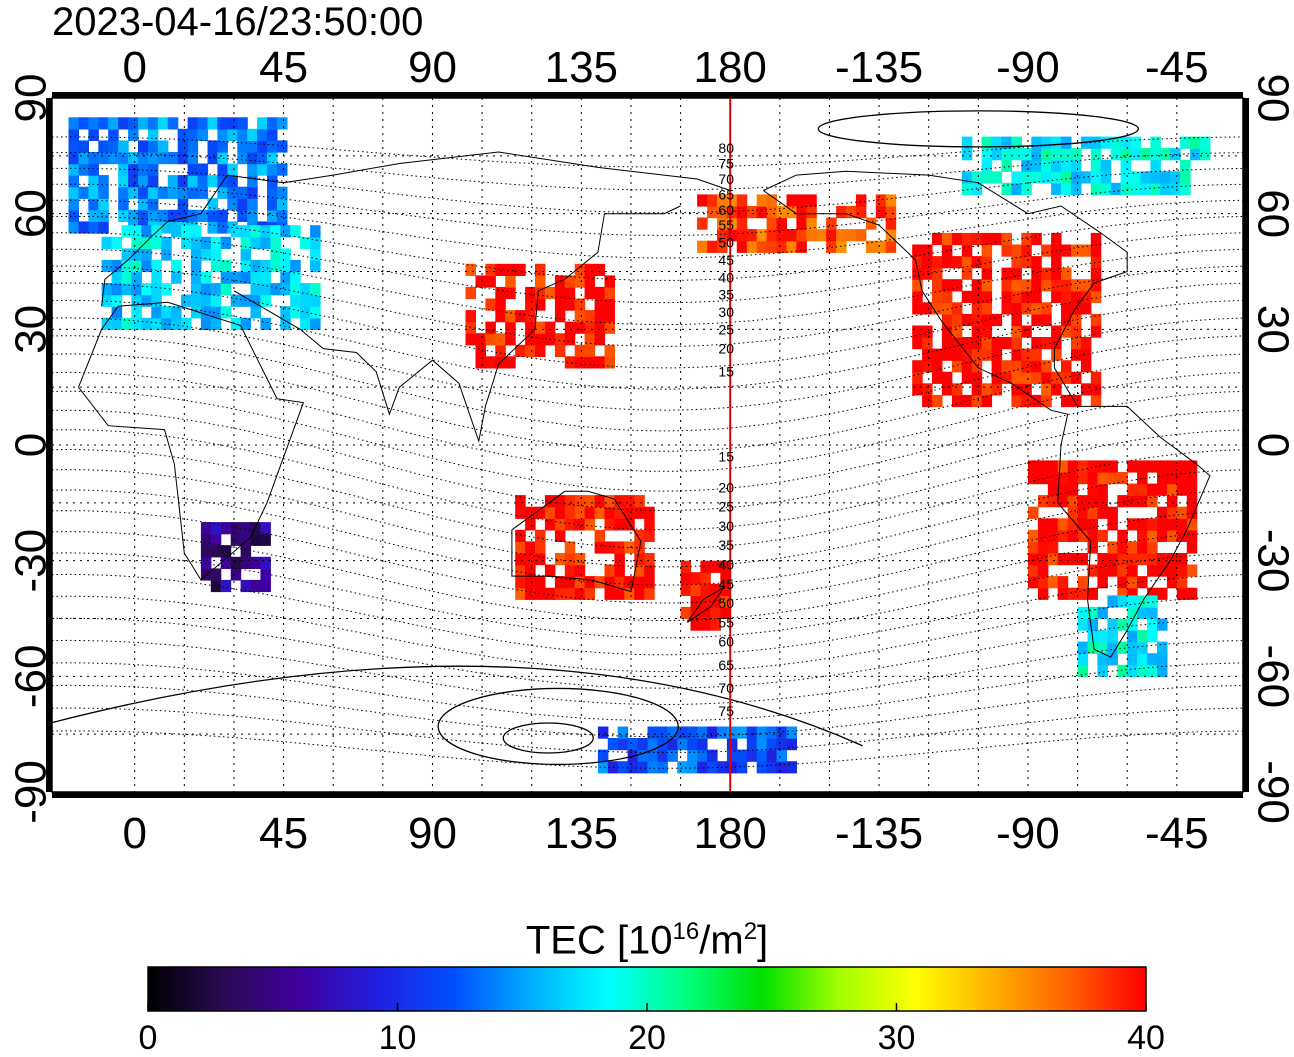 The image size is (1294, 1057). What do you see at coordinates (134, 833) in the screenshot?
I see `x-tick-label-bottom: 0` at bounding box center [134, 833].